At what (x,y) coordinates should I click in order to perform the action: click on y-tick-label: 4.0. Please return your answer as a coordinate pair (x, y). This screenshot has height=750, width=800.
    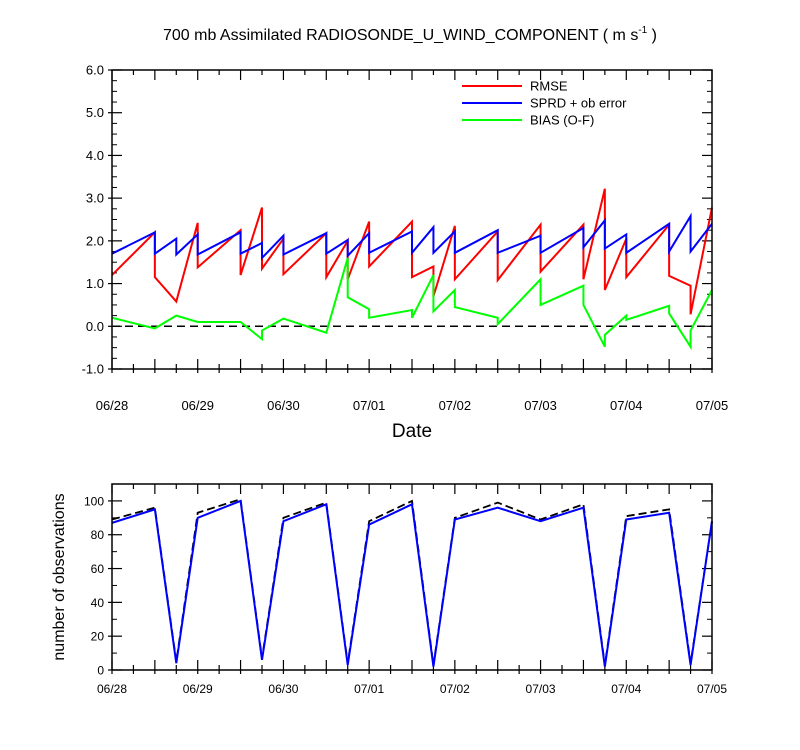
    Looking at the image, I should click on (95, 155).